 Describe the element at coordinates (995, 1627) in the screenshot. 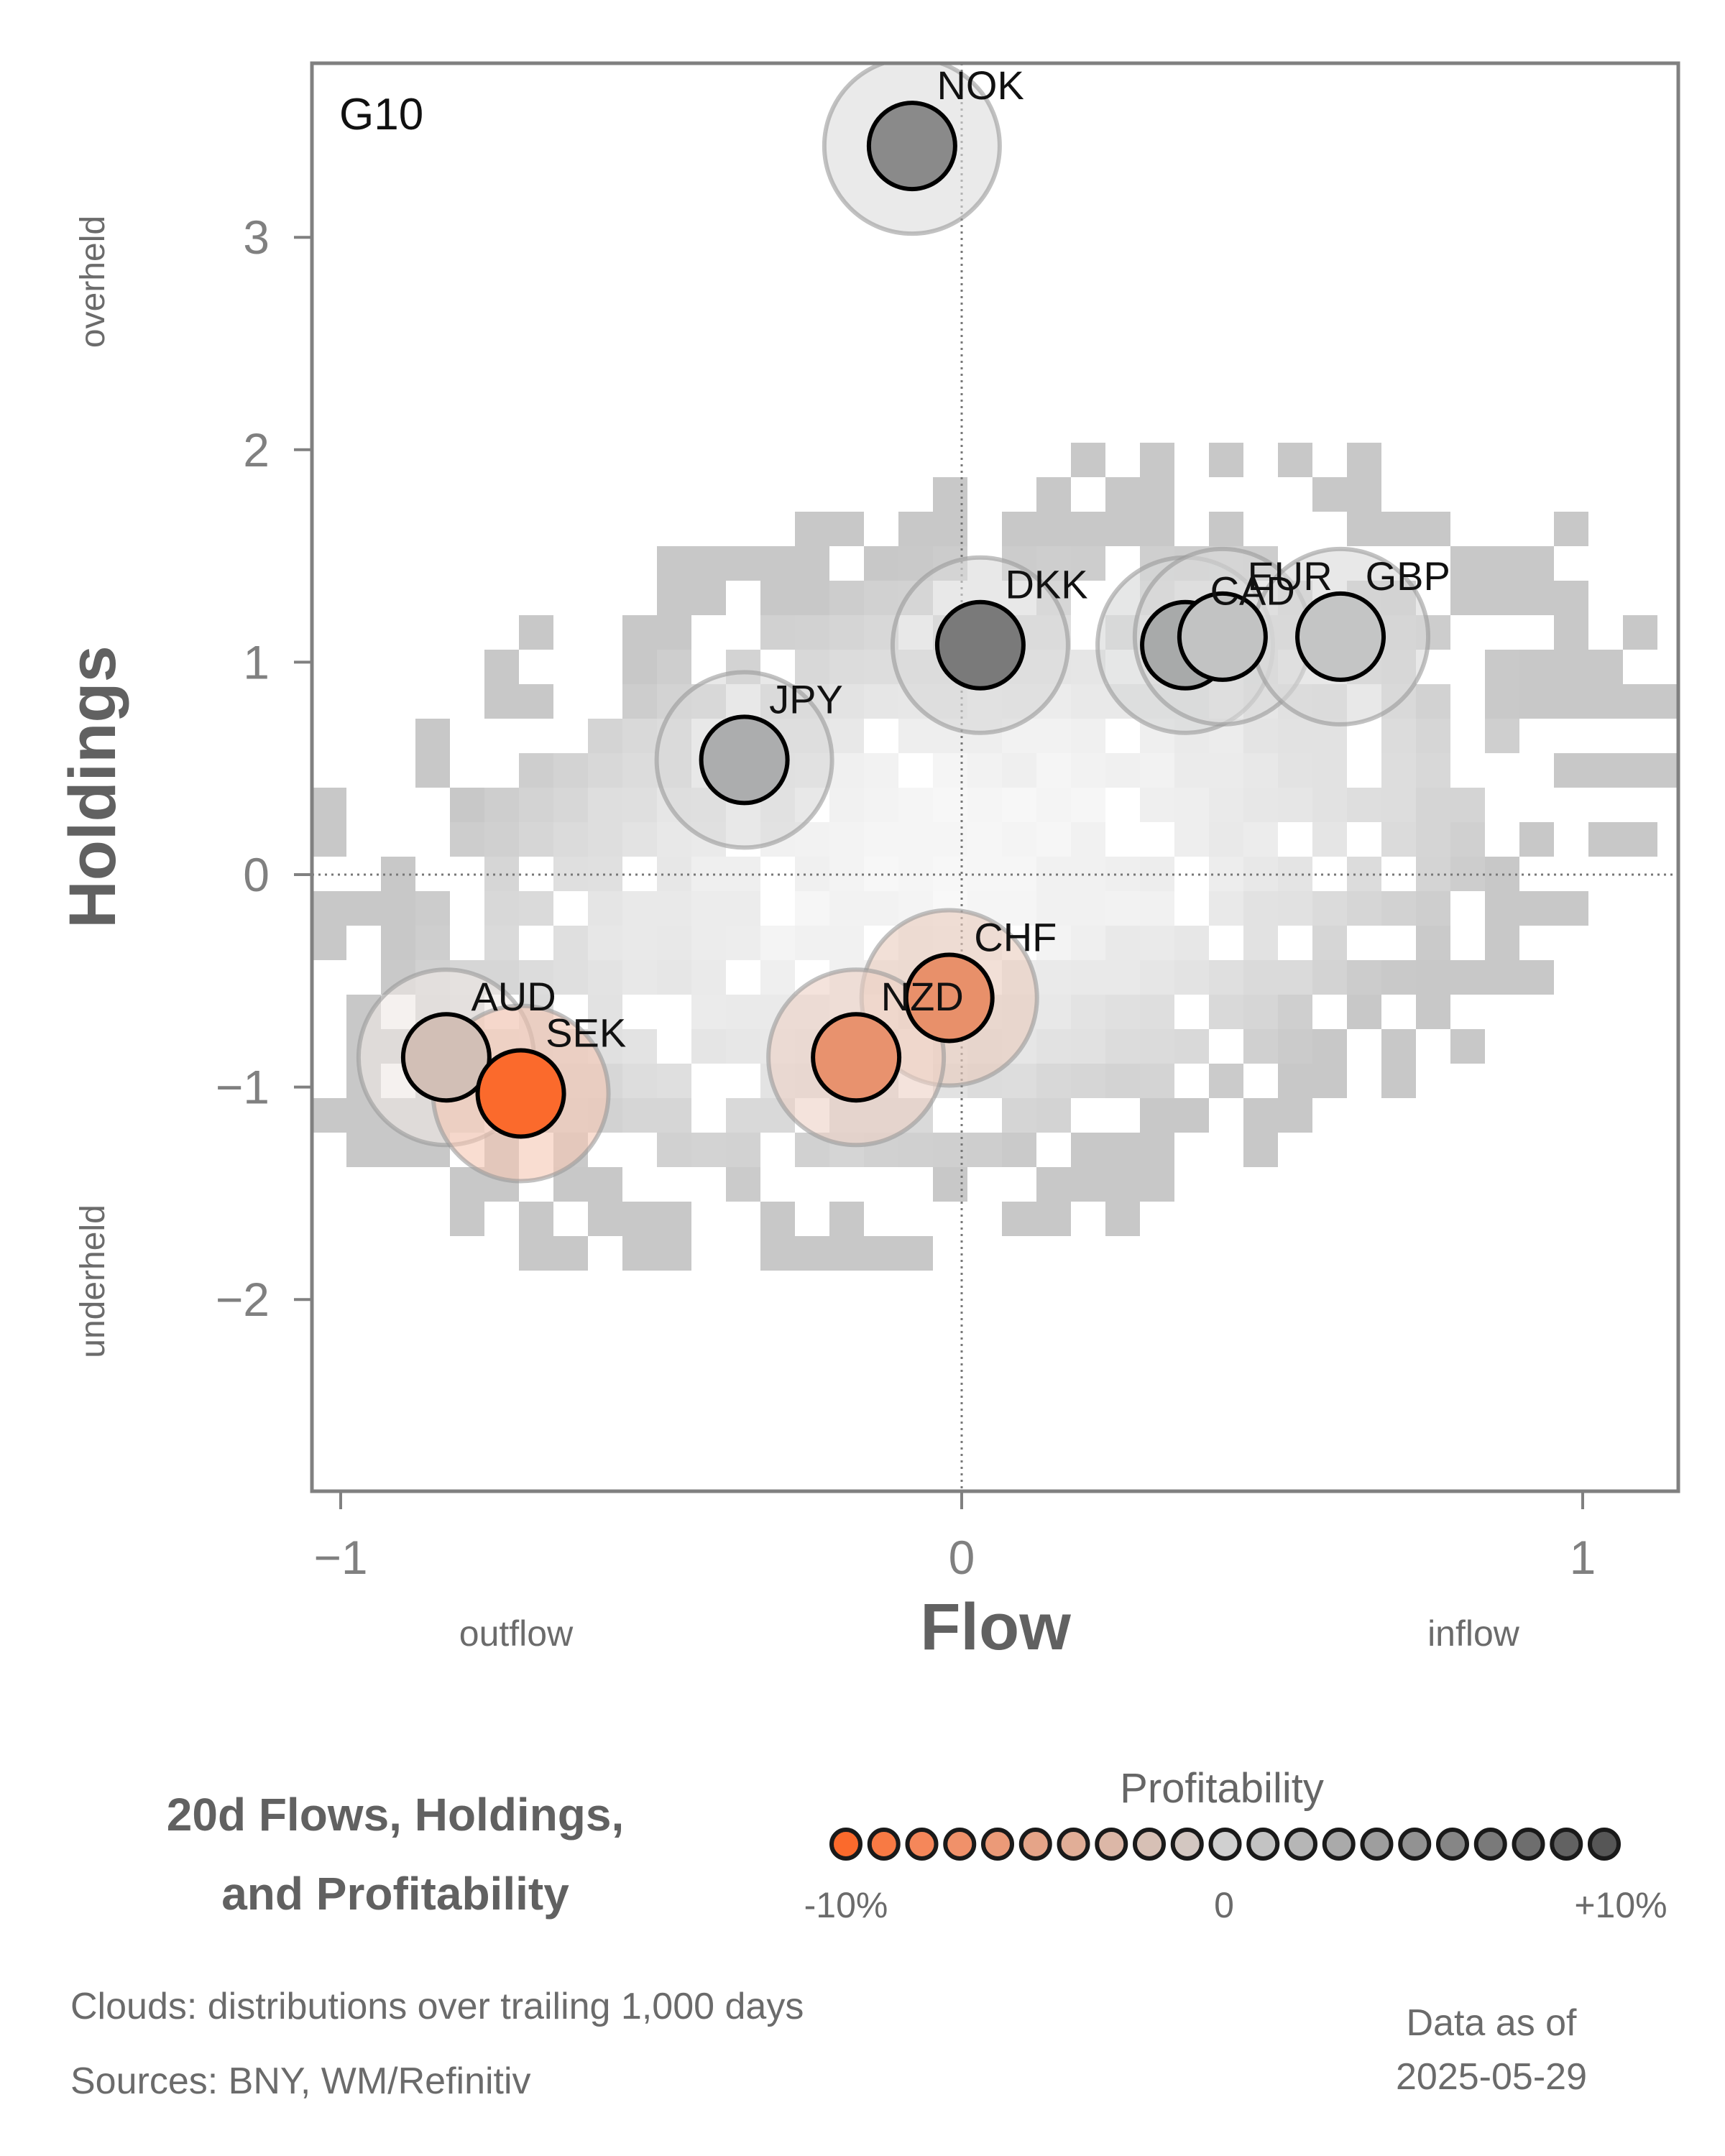

I see `x-axis-title: Flow` at that location.